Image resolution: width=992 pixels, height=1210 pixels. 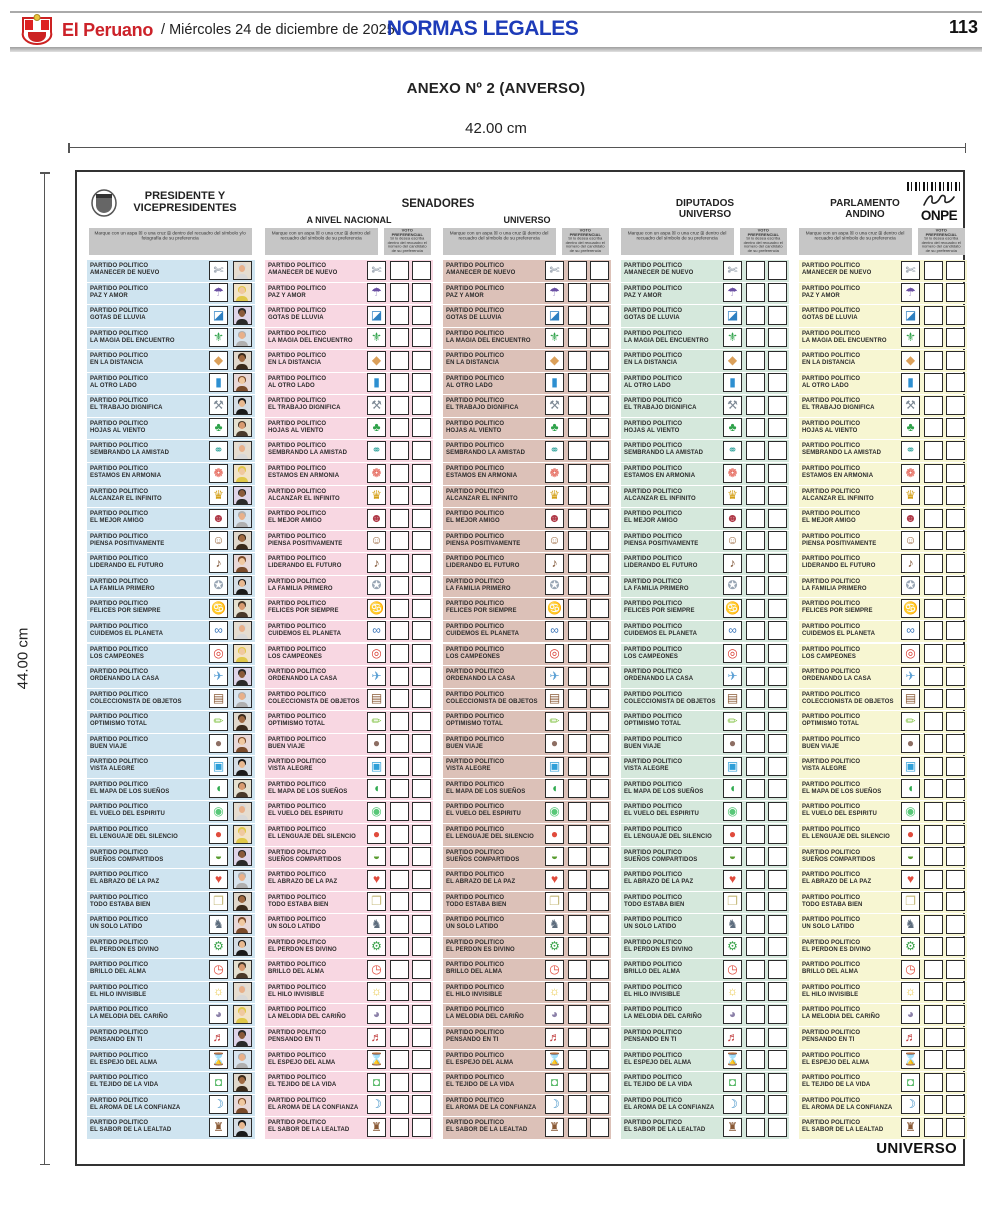 I want to click on avocado-icon: ◒, so click(x=732, y=857).